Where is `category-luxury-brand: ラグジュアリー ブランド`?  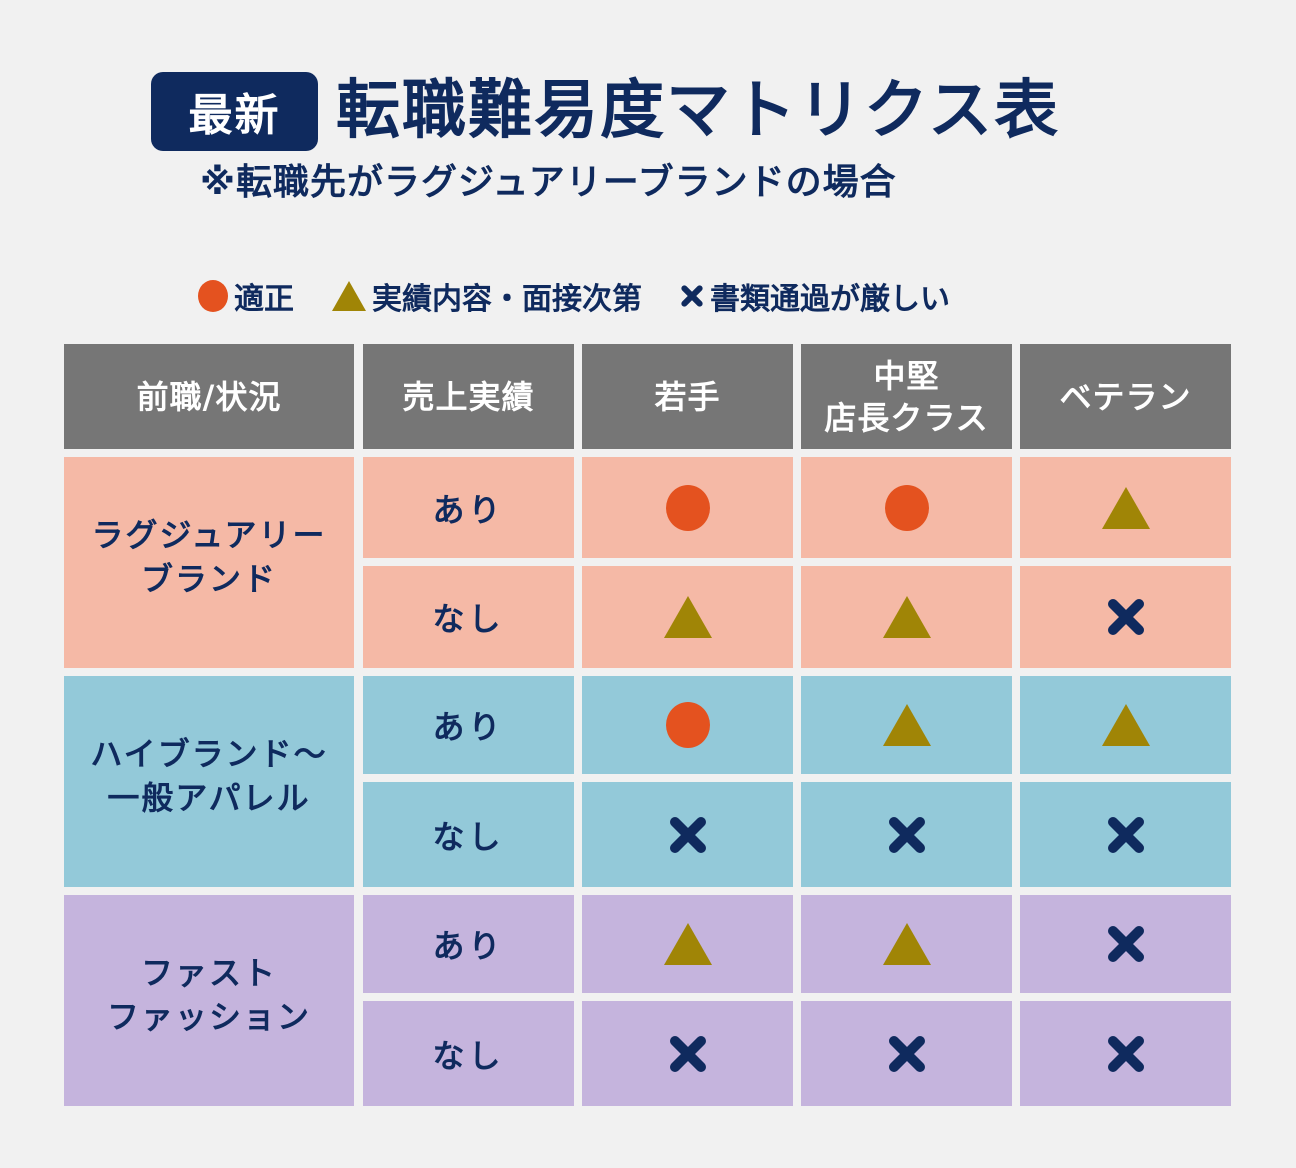 category-luxury-brand: ラグジュアリー ブランド is located at coordinates (209, 562).